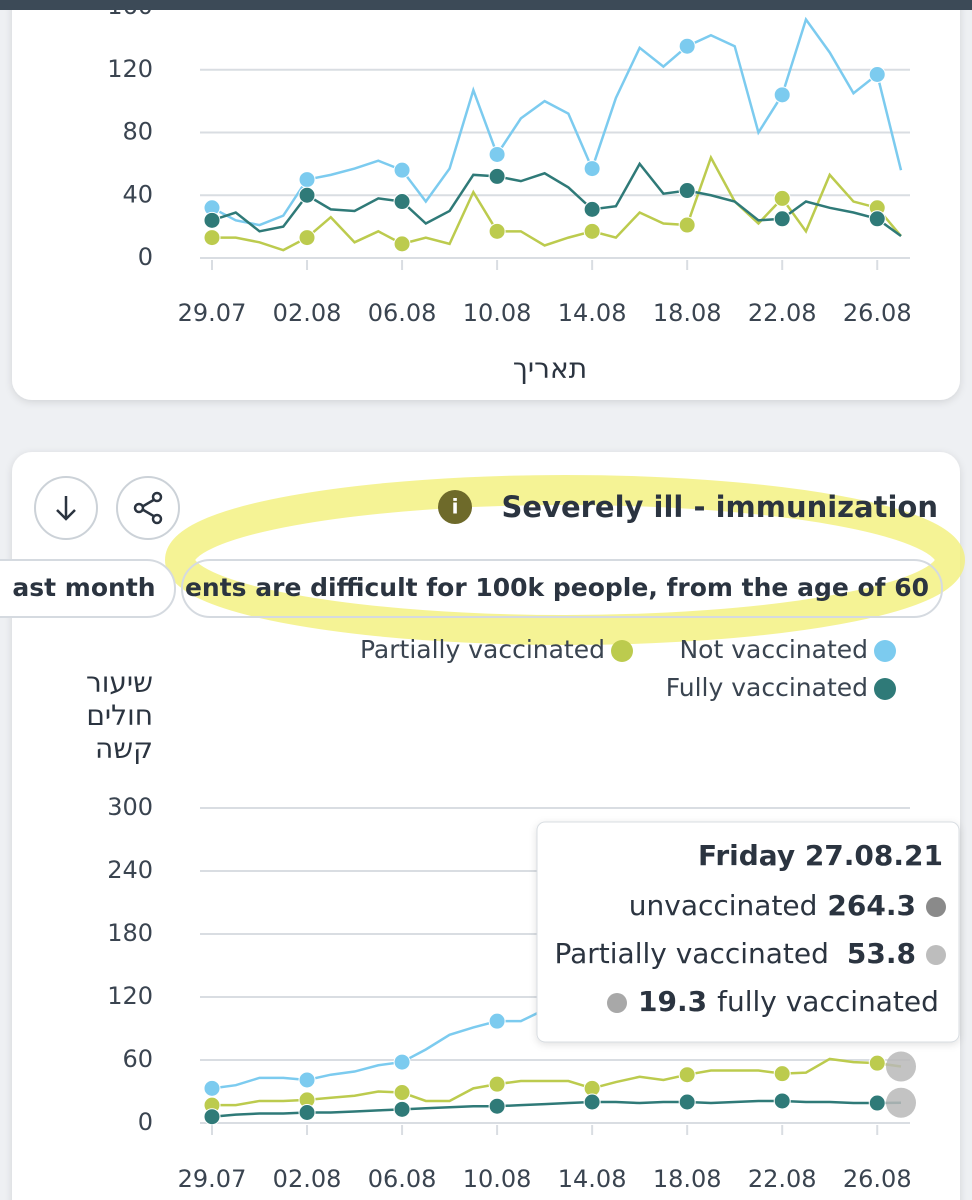 This screenshot has height=1200, width=972. I want to click on tooltip-value: 19.3, so click(672, 1001).